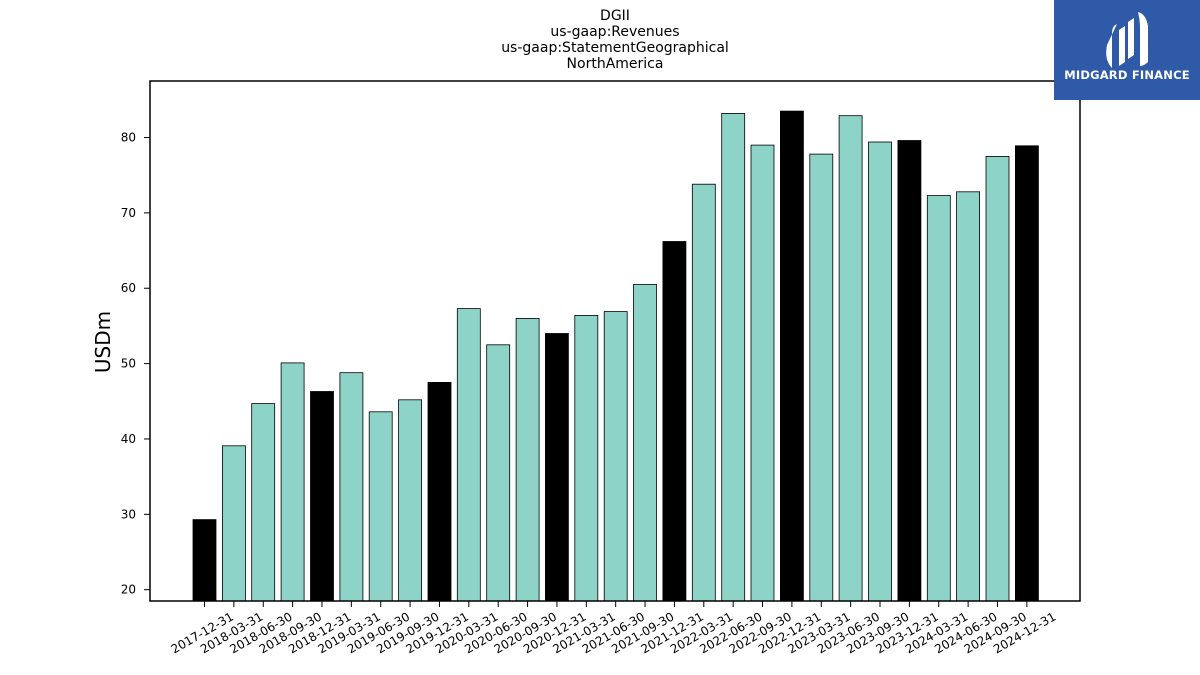 The image size is (1200, 675). What do you see at coordinates (128, 514) in the screenshot?
I see `y-tick-label: 30` at bounding box center [128, 514].